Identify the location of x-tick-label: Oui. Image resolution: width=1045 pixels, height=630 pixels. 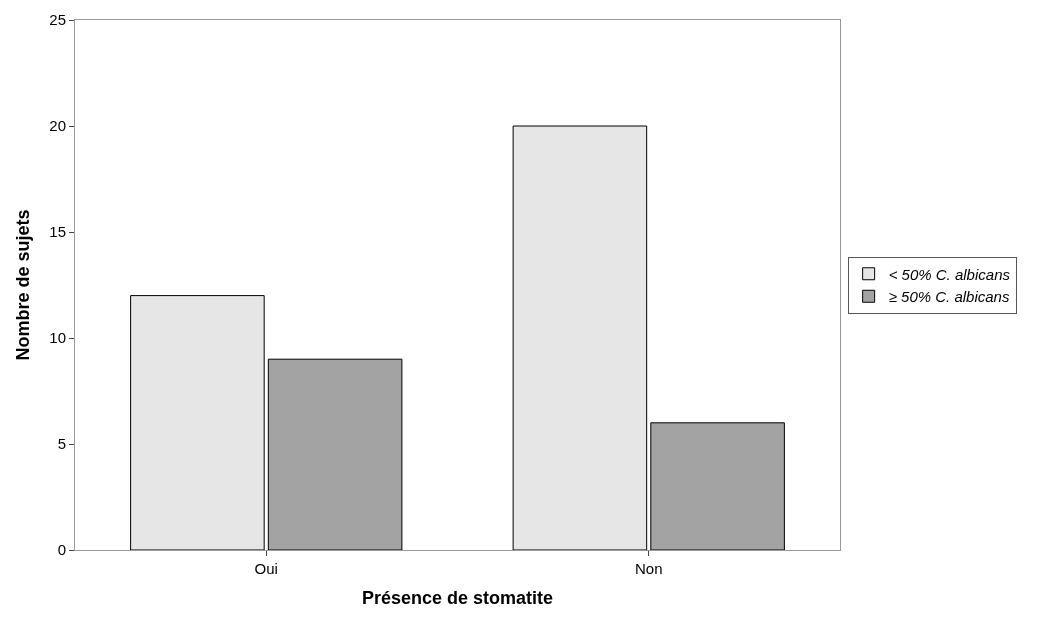
(266, 568).